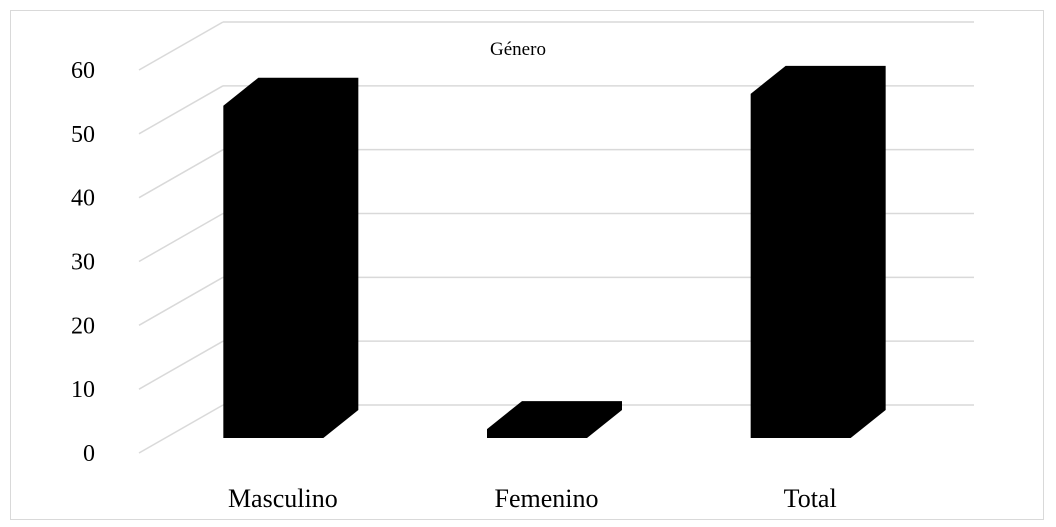 The width and height of the screenshot is (1056, 527). Describe the element at coordinates (83, 326) in the screenshot. I see `y-tick-label: 20` at that location.